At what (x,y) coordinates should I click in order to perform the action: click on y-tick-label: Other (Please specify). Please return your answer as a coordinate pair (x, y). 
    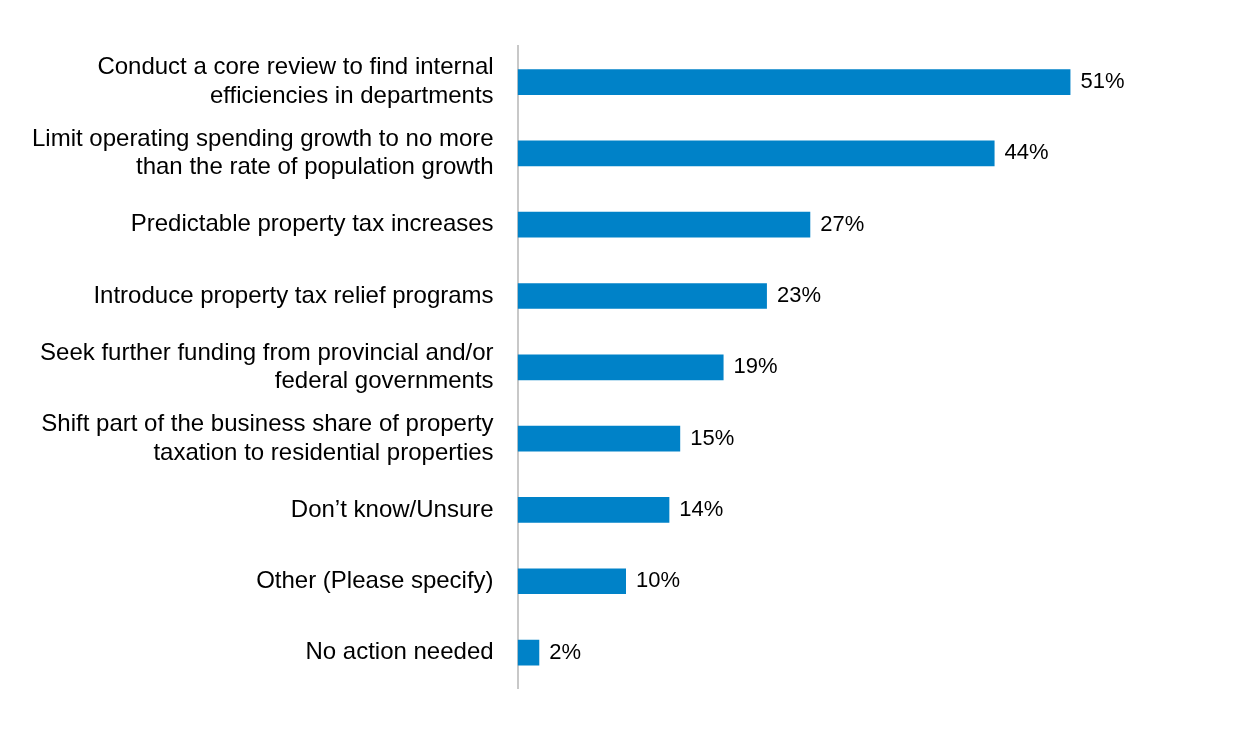
    Looking at the image, I should click on (375, 579).